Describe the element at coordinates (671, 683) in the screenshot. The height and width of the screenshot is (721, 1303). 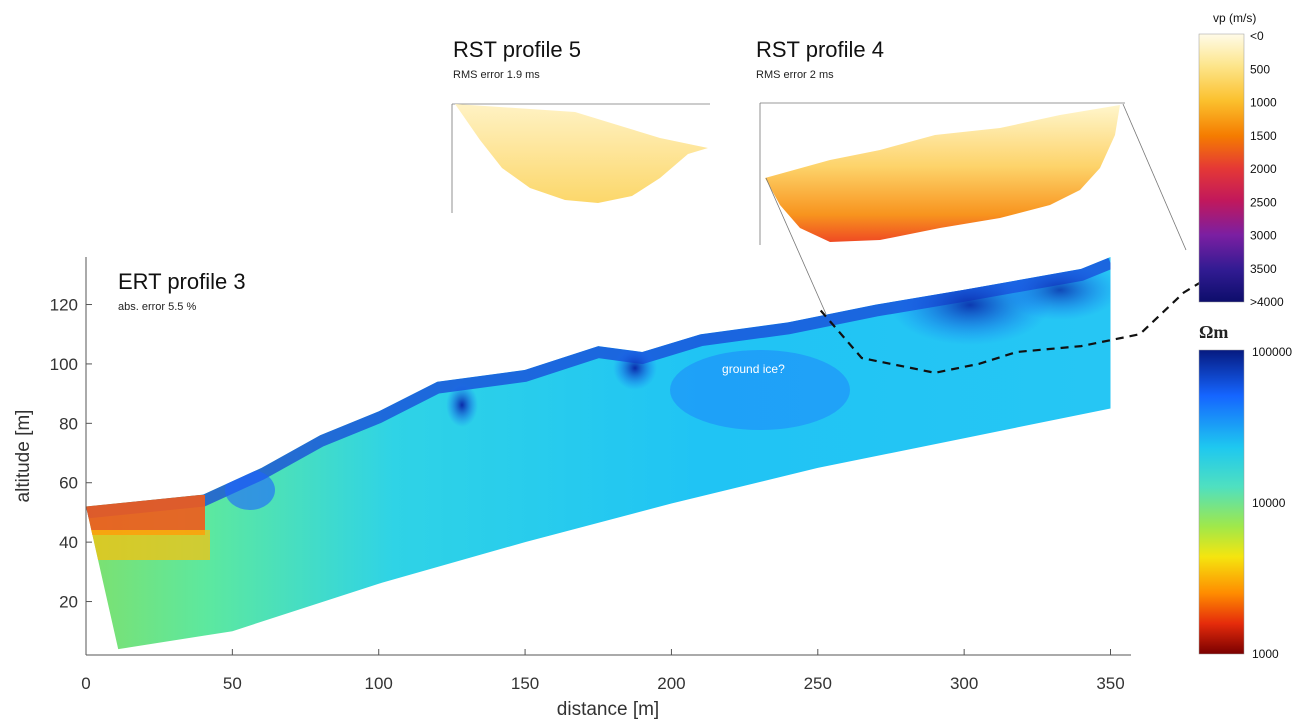
I see `x-tick-label: 200` at that location.